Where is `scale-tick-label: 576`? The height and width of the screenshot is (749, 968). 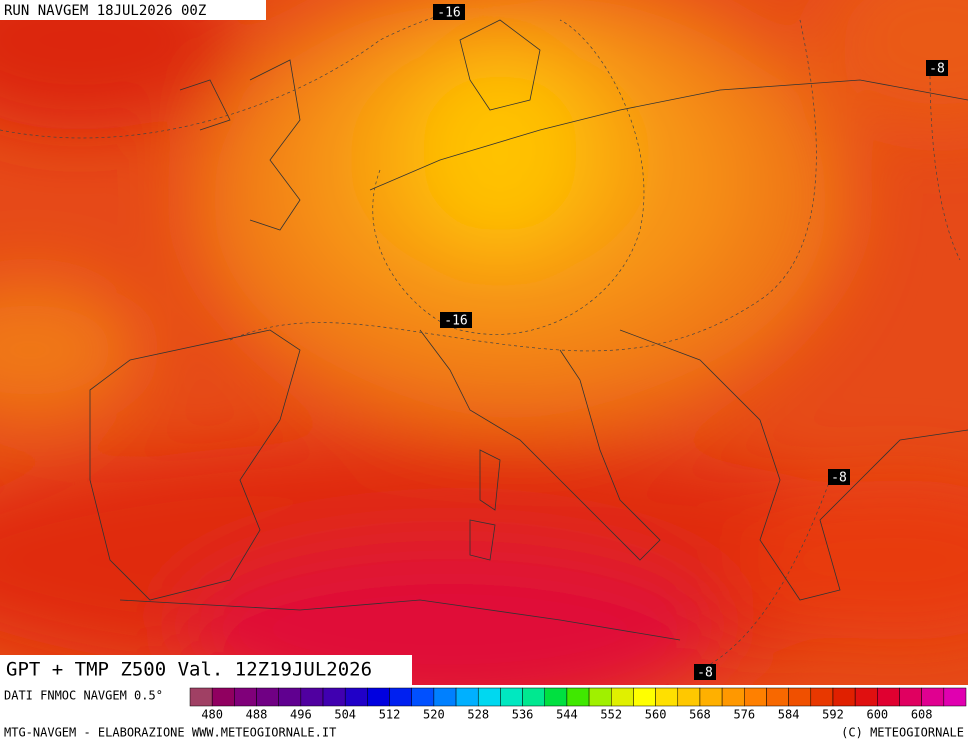
scale-tick-label: 576 is located at coordinates (744, 715).